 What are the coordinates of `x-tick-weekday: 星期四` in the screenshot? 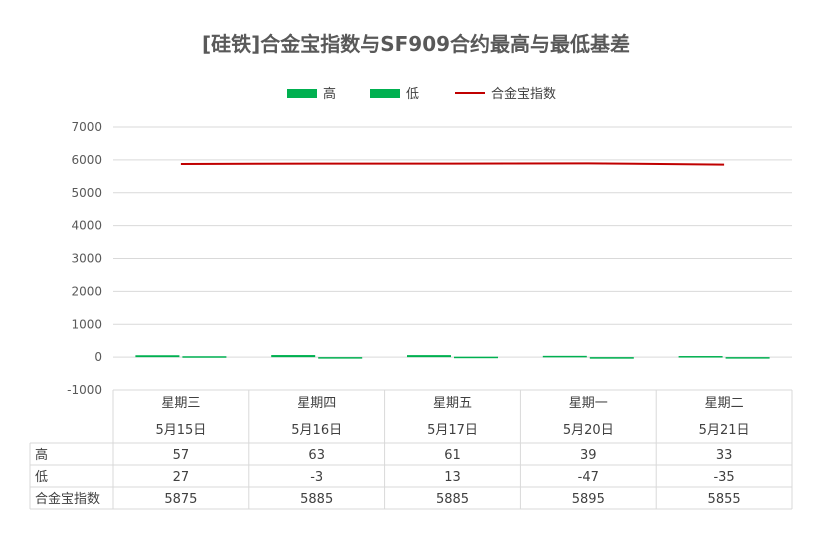 It's located at (316, 403).